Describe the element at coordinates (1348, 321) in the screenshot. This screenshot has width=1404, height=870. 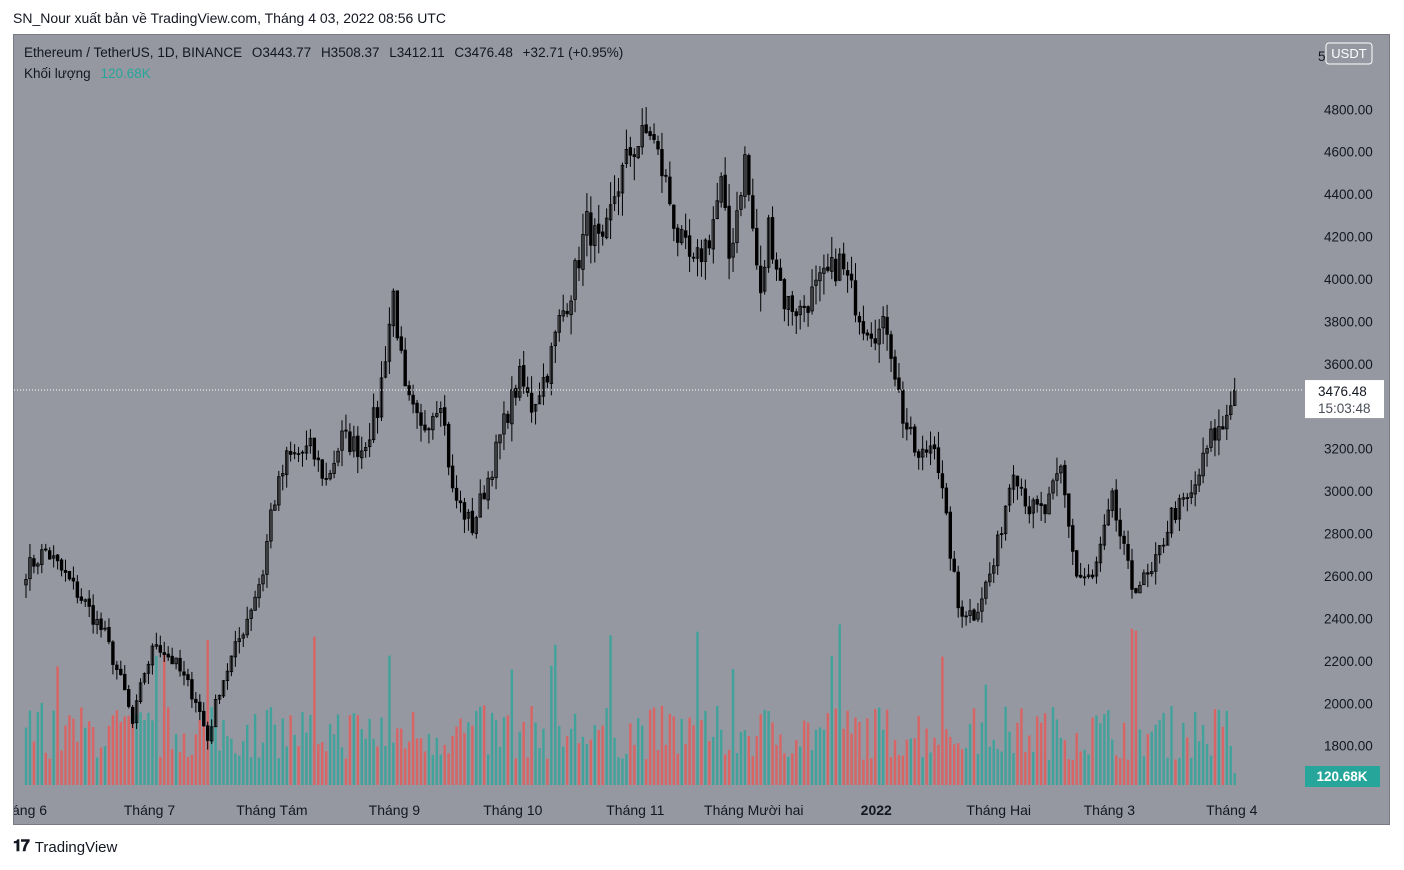
I see `price-tick-label: 3800.00` at that location.